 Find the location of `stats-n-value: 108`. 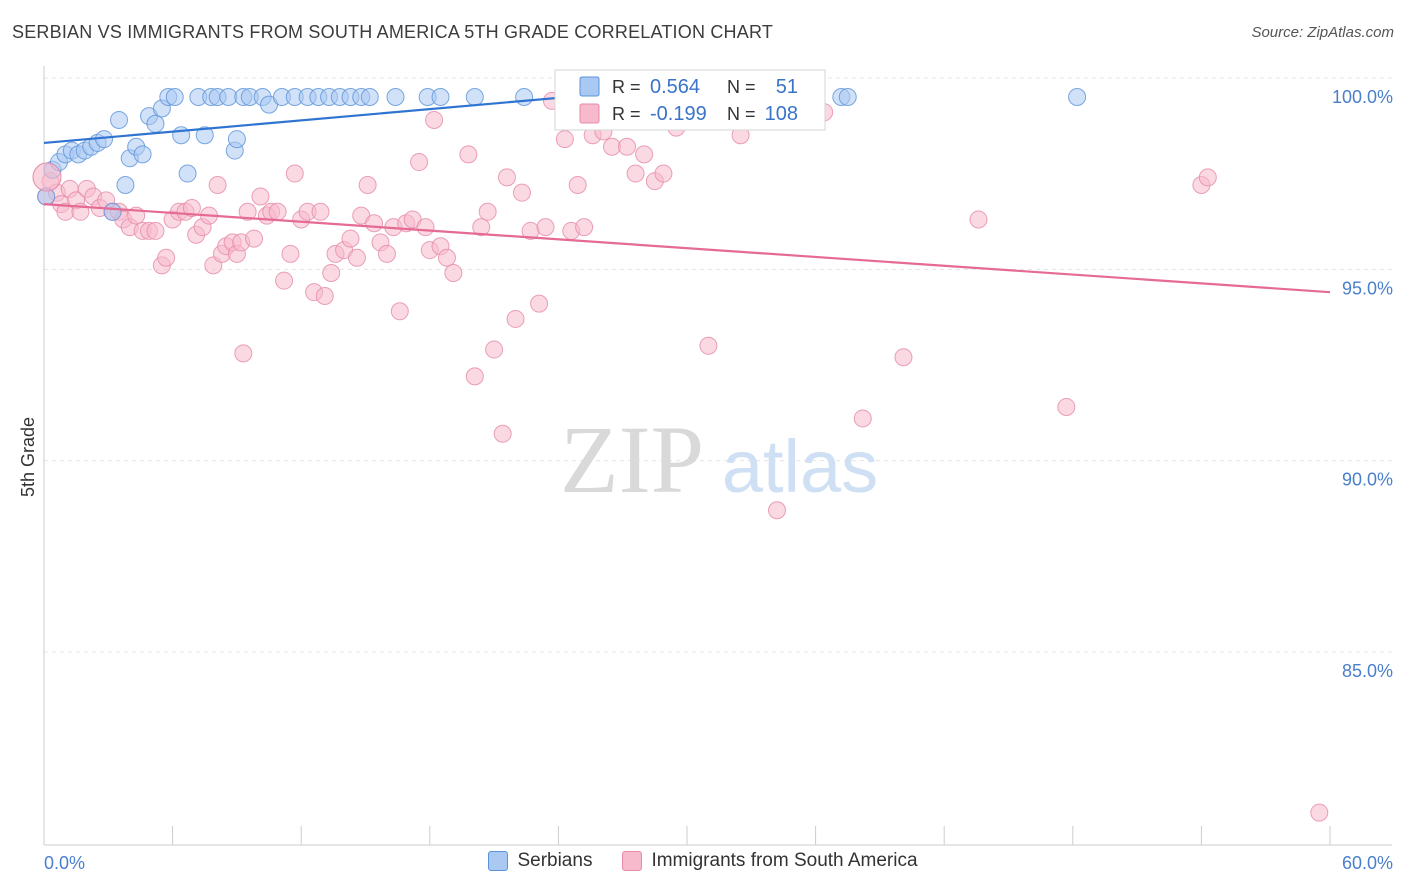

stats-n-value: 108 is located at coordinates (781, 114).